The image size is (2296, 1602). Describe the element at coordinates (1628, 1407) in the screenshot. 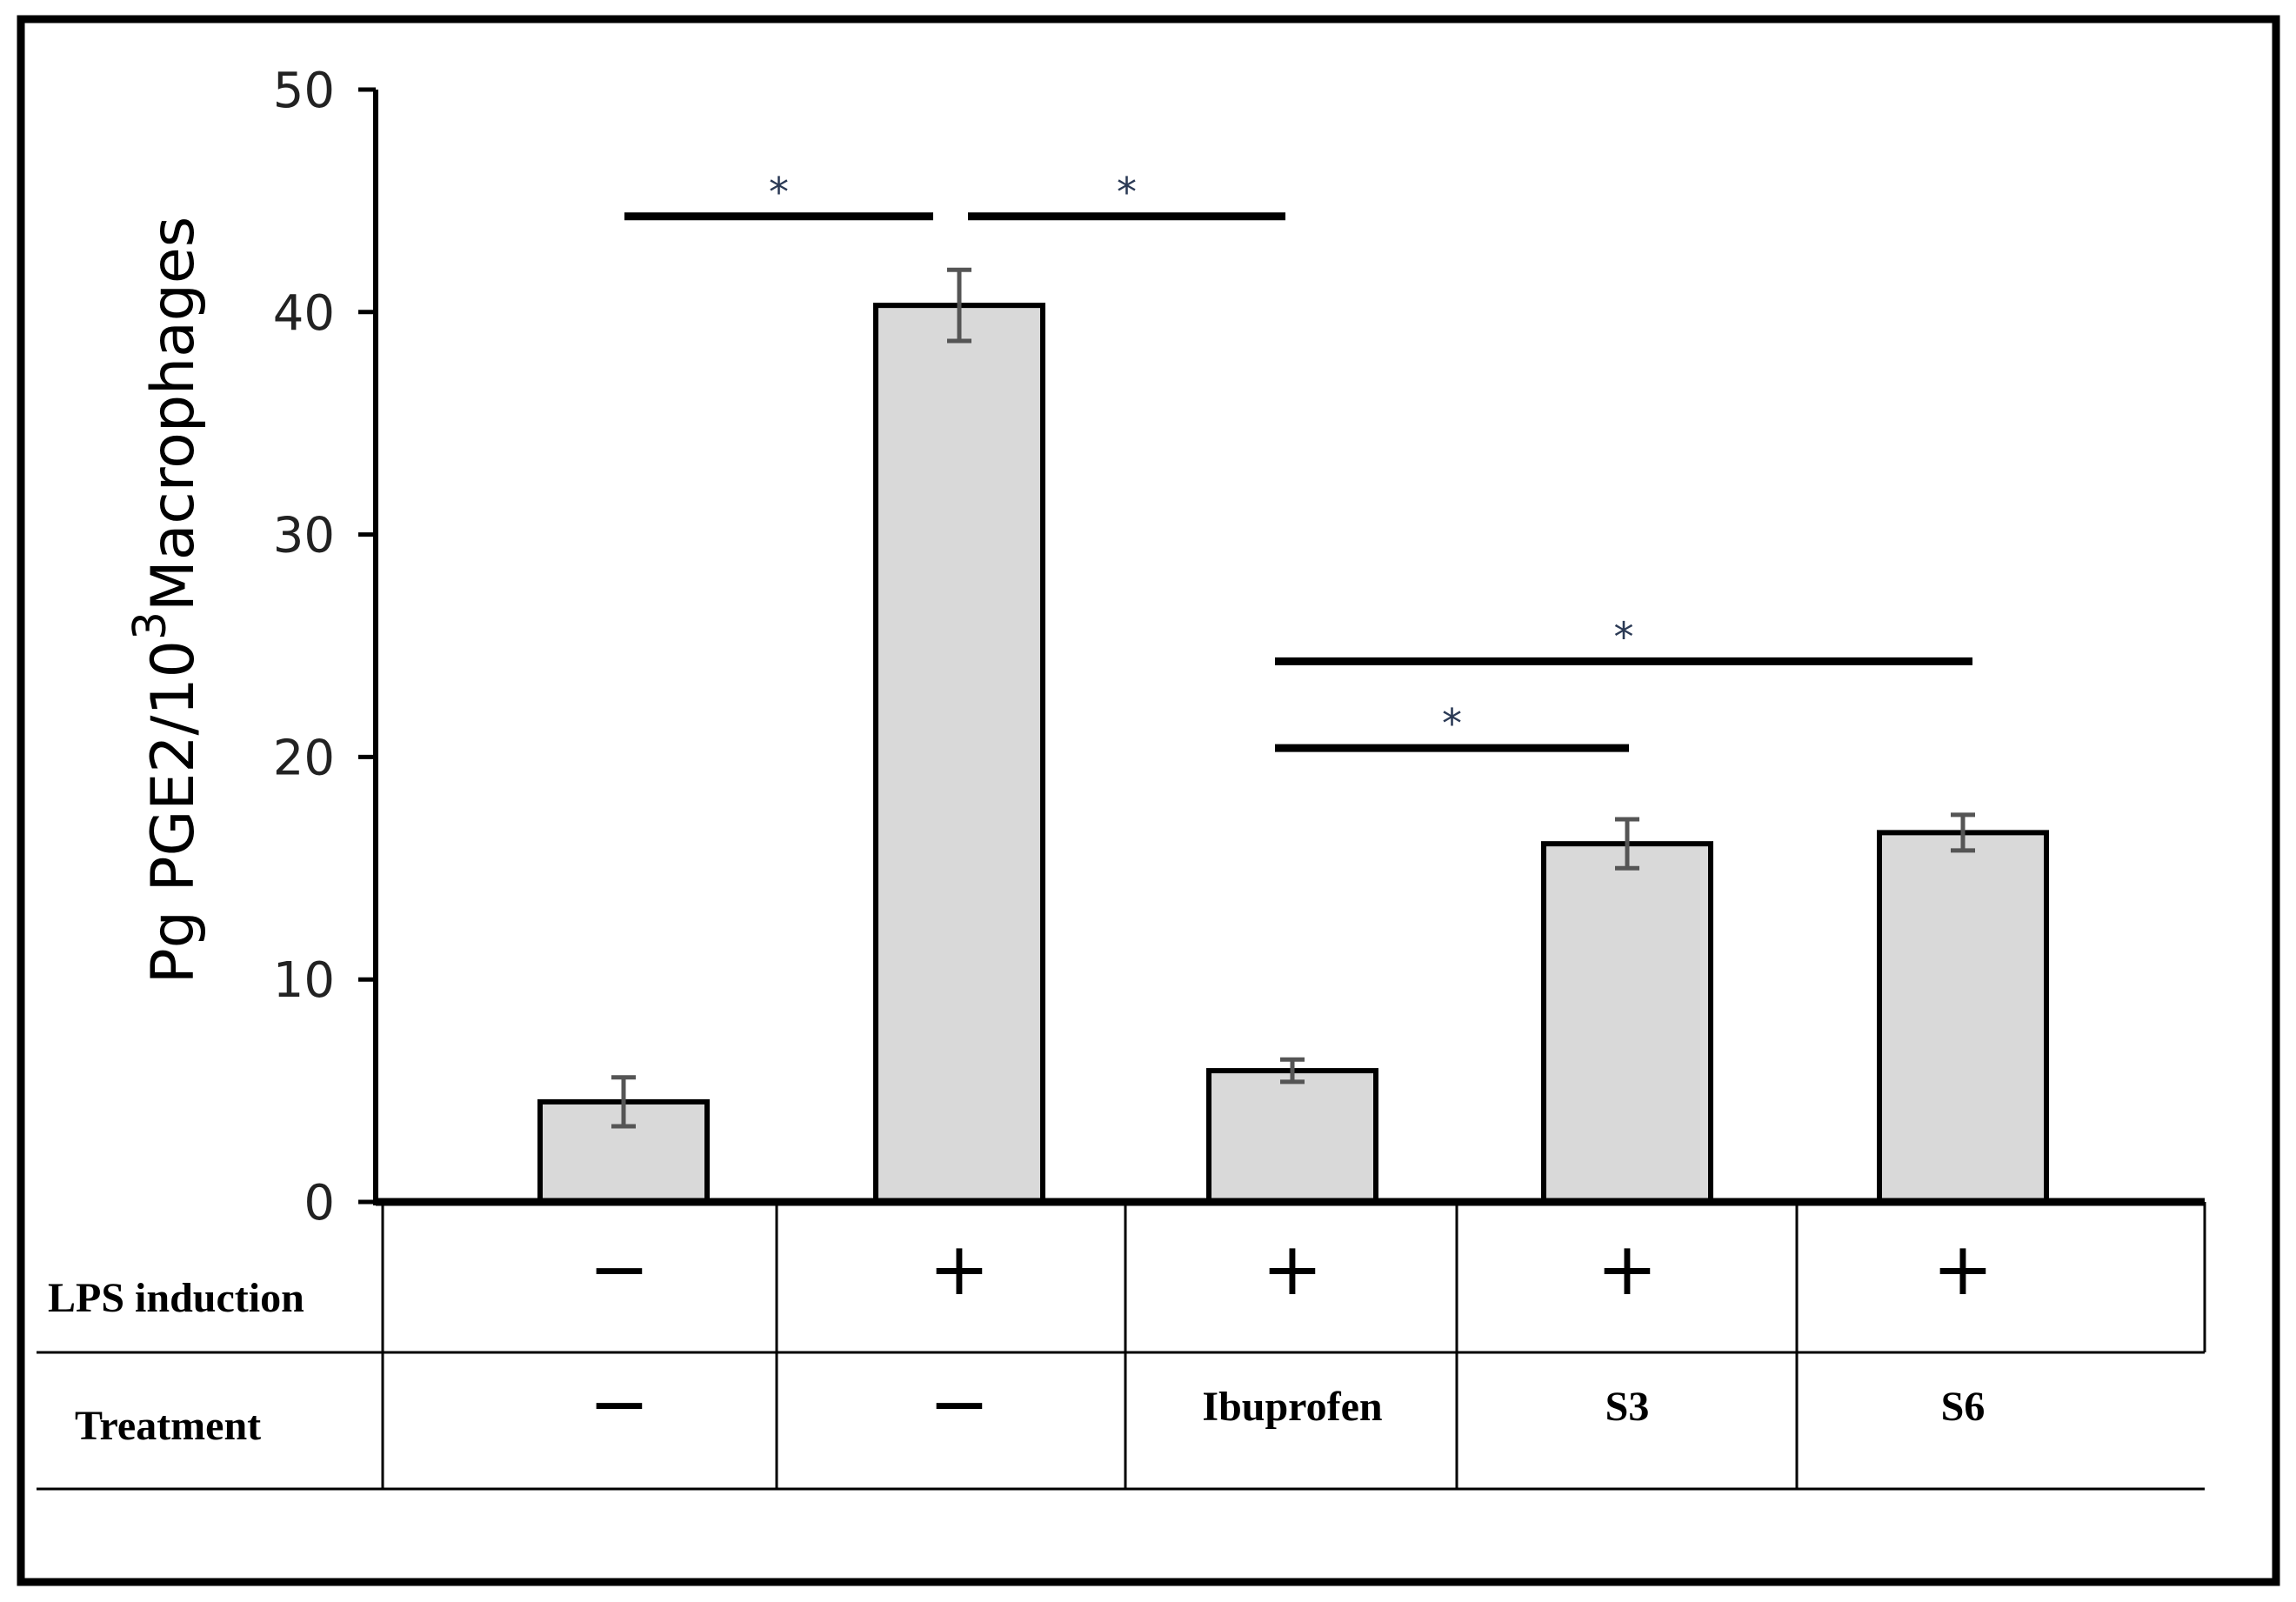

I see `table-cell: S3` at that location.